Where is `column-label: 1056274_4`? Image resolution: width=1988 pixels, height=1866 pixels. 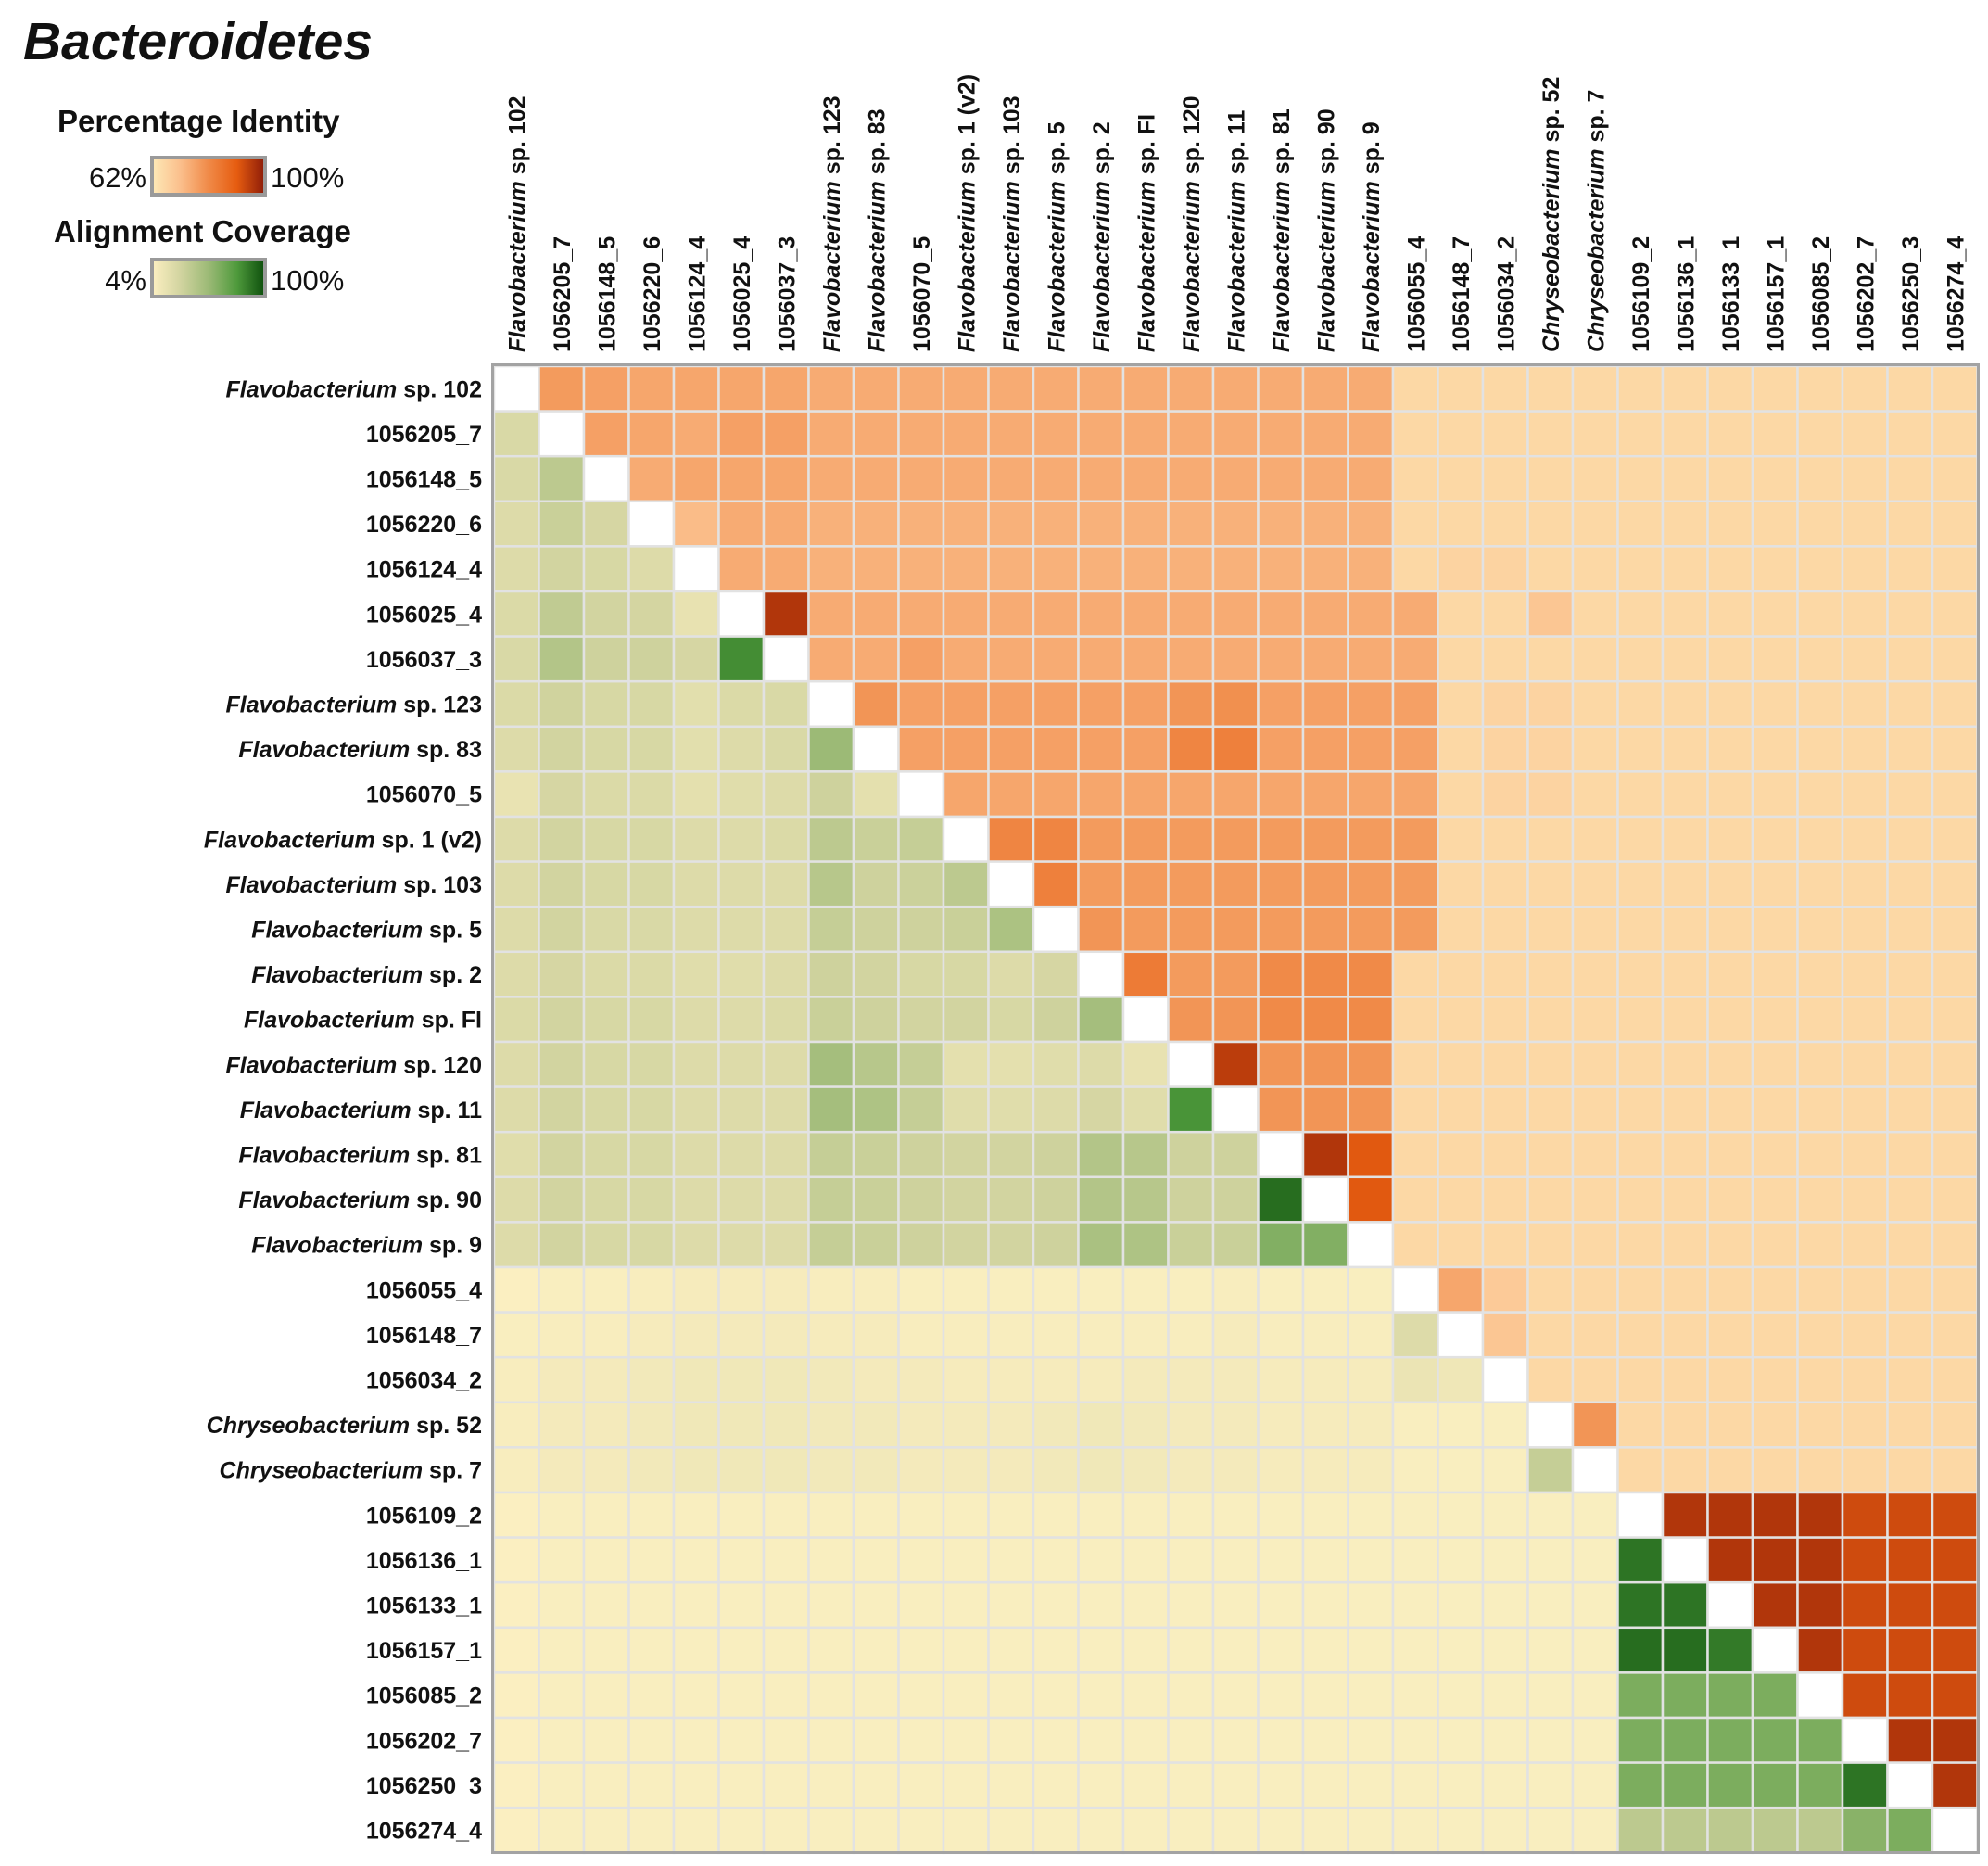 column-label: 1056274_4 is located at coordinates (1956, 294).